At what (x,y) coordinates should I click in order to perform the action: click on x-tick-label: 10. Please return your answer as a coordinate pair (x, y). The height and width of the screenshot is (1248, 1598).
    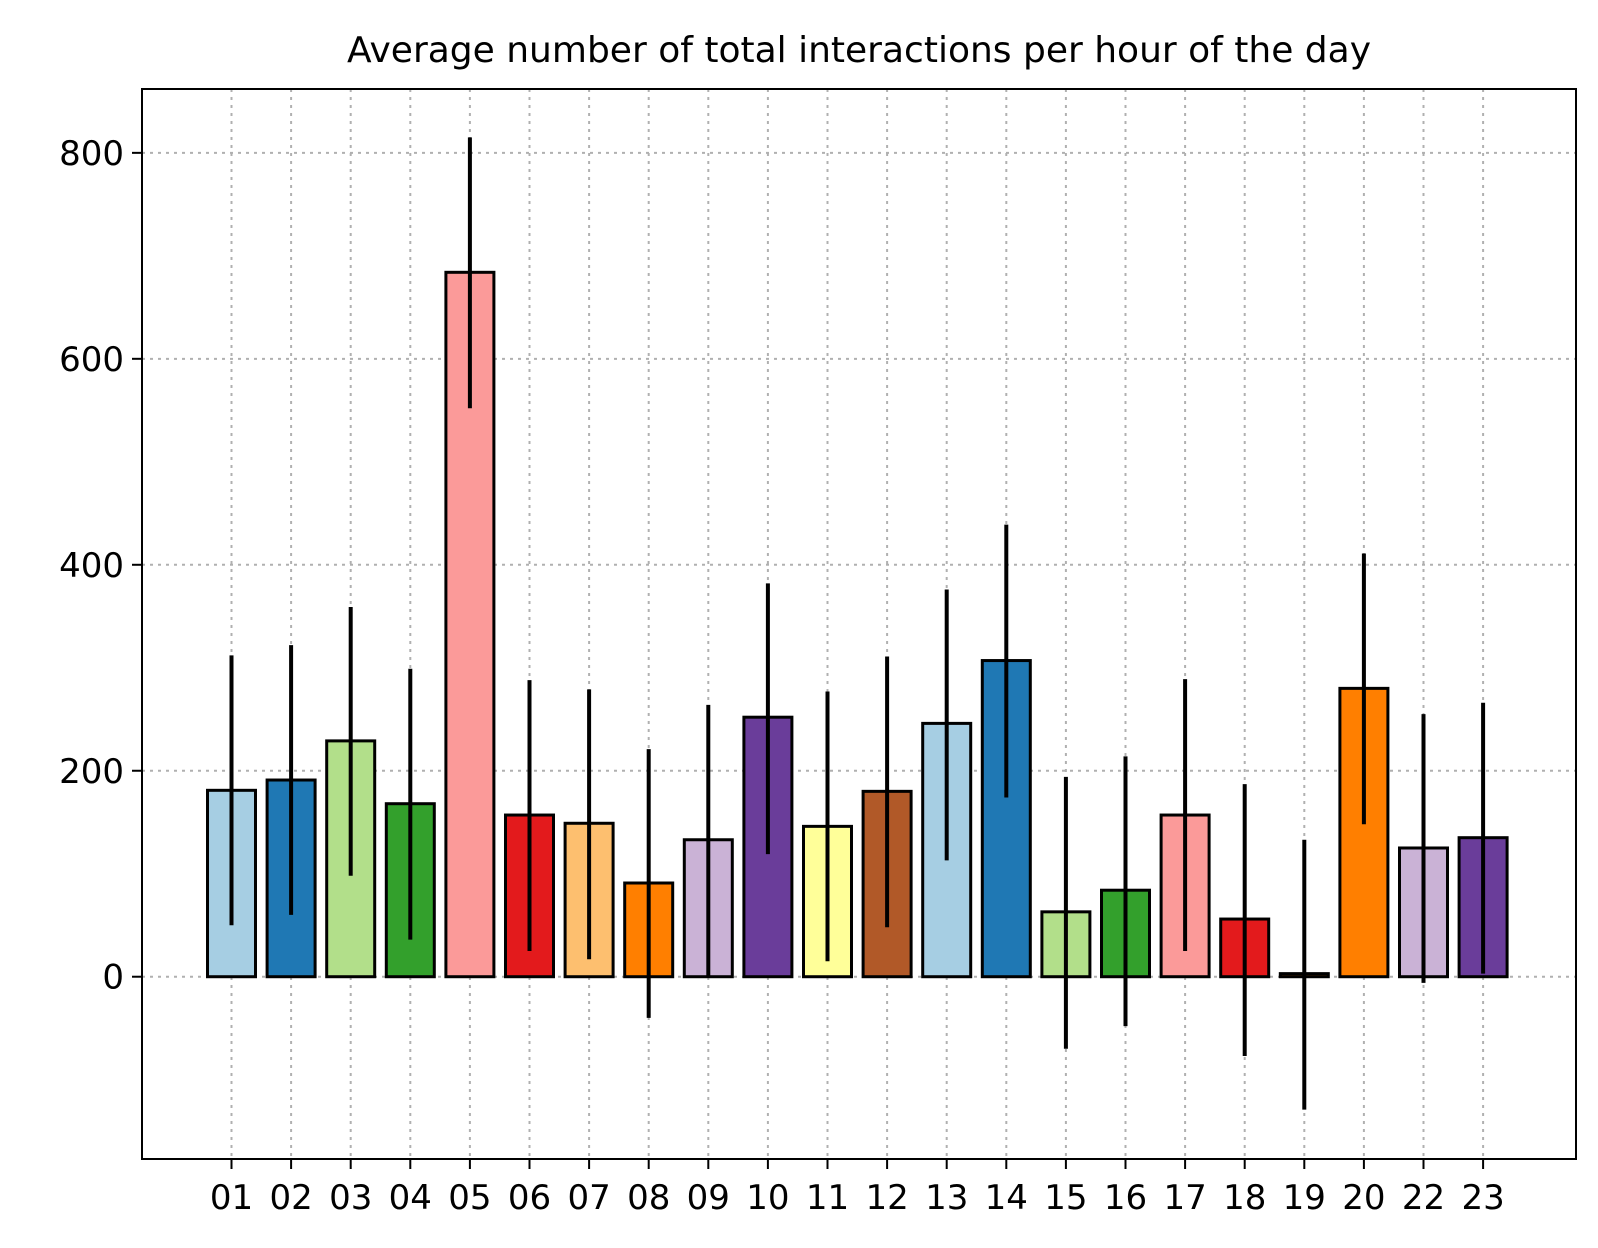
    Looking at the image, I should click on (767, 1198).